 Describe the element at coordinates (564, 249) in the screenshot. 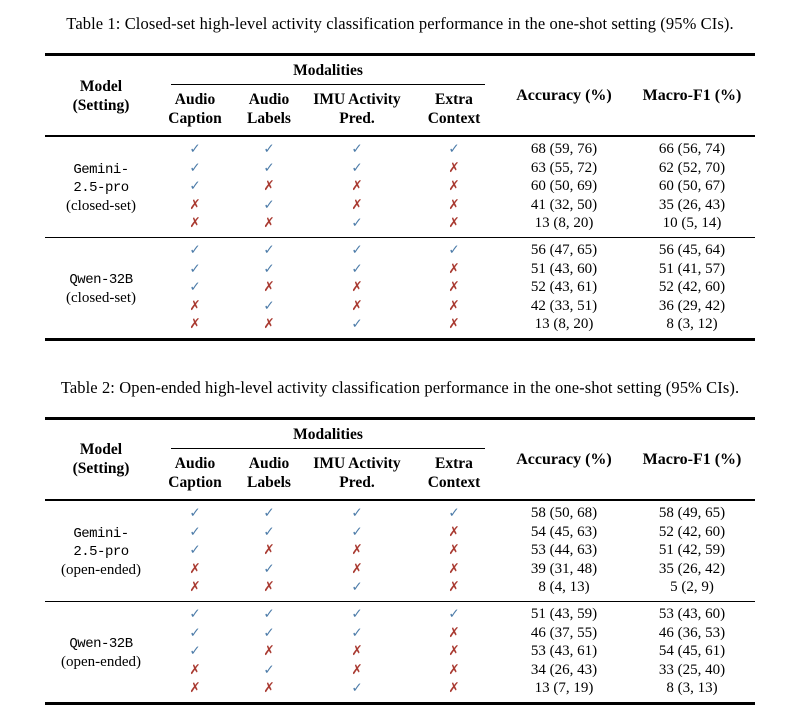

I see `accuracy-cell: 56 (47, 65)` at that location.